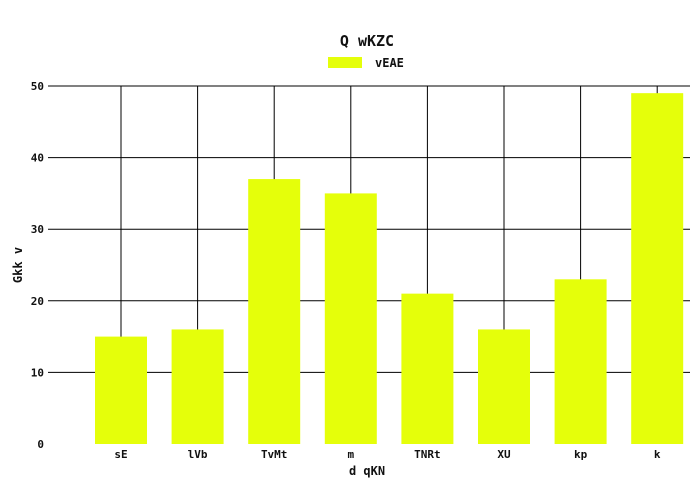 Image resolution: width=700 pixels, height=490 pixels. Describe the element at coordinates (350, 454) in the screenshot. I see `x-tick-label: m` at that location.